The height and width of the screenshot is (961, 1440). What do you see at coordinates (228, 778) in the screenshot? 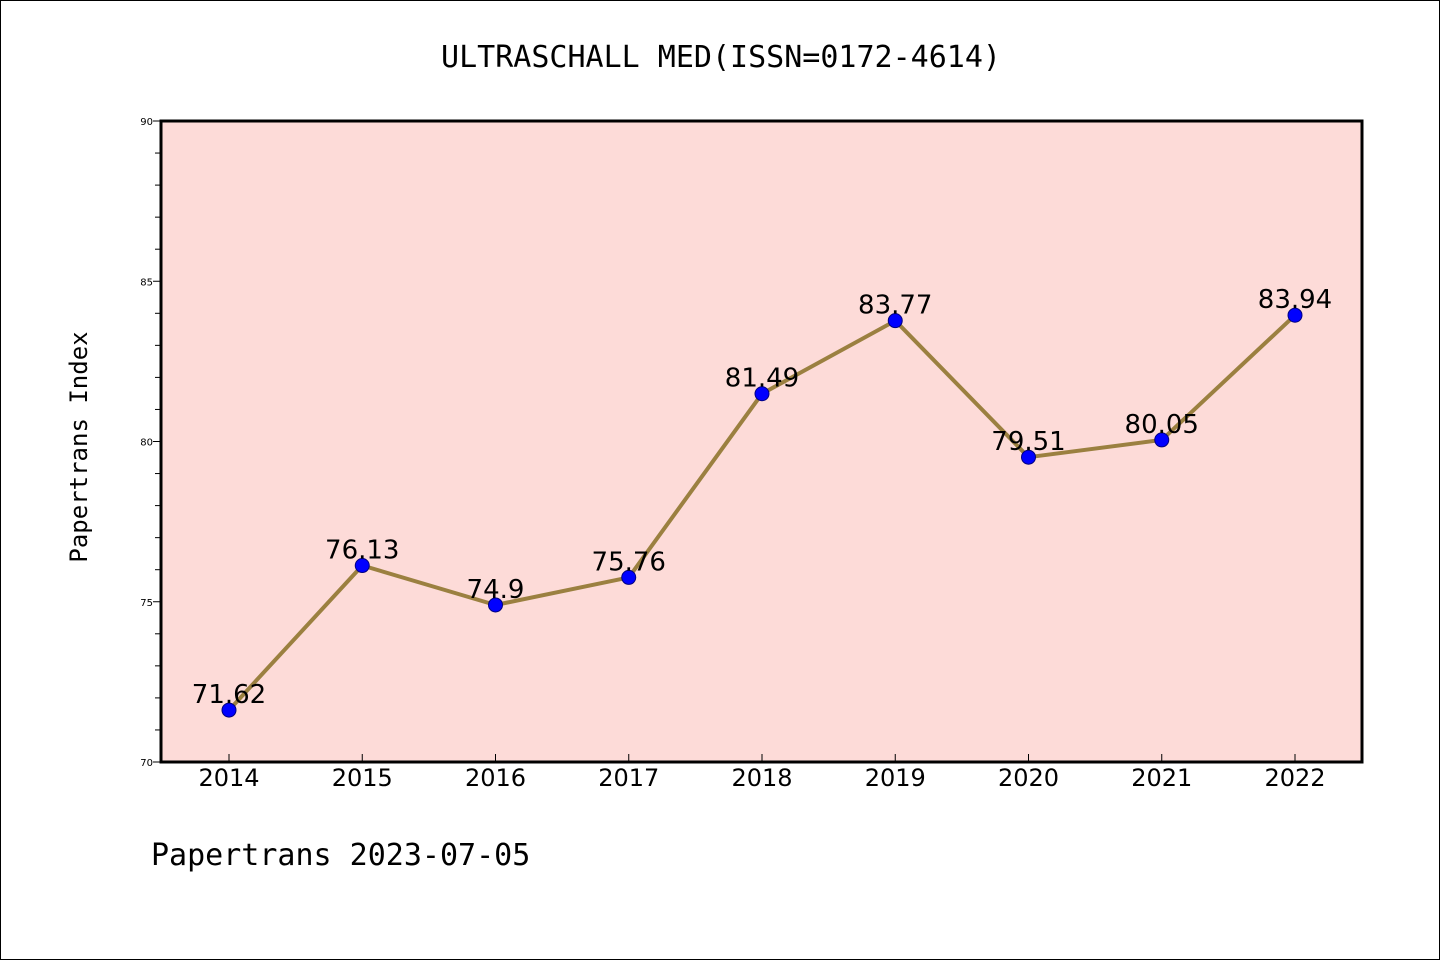
I see `x-tick-label: 2014` at bounding box center [228, 778].